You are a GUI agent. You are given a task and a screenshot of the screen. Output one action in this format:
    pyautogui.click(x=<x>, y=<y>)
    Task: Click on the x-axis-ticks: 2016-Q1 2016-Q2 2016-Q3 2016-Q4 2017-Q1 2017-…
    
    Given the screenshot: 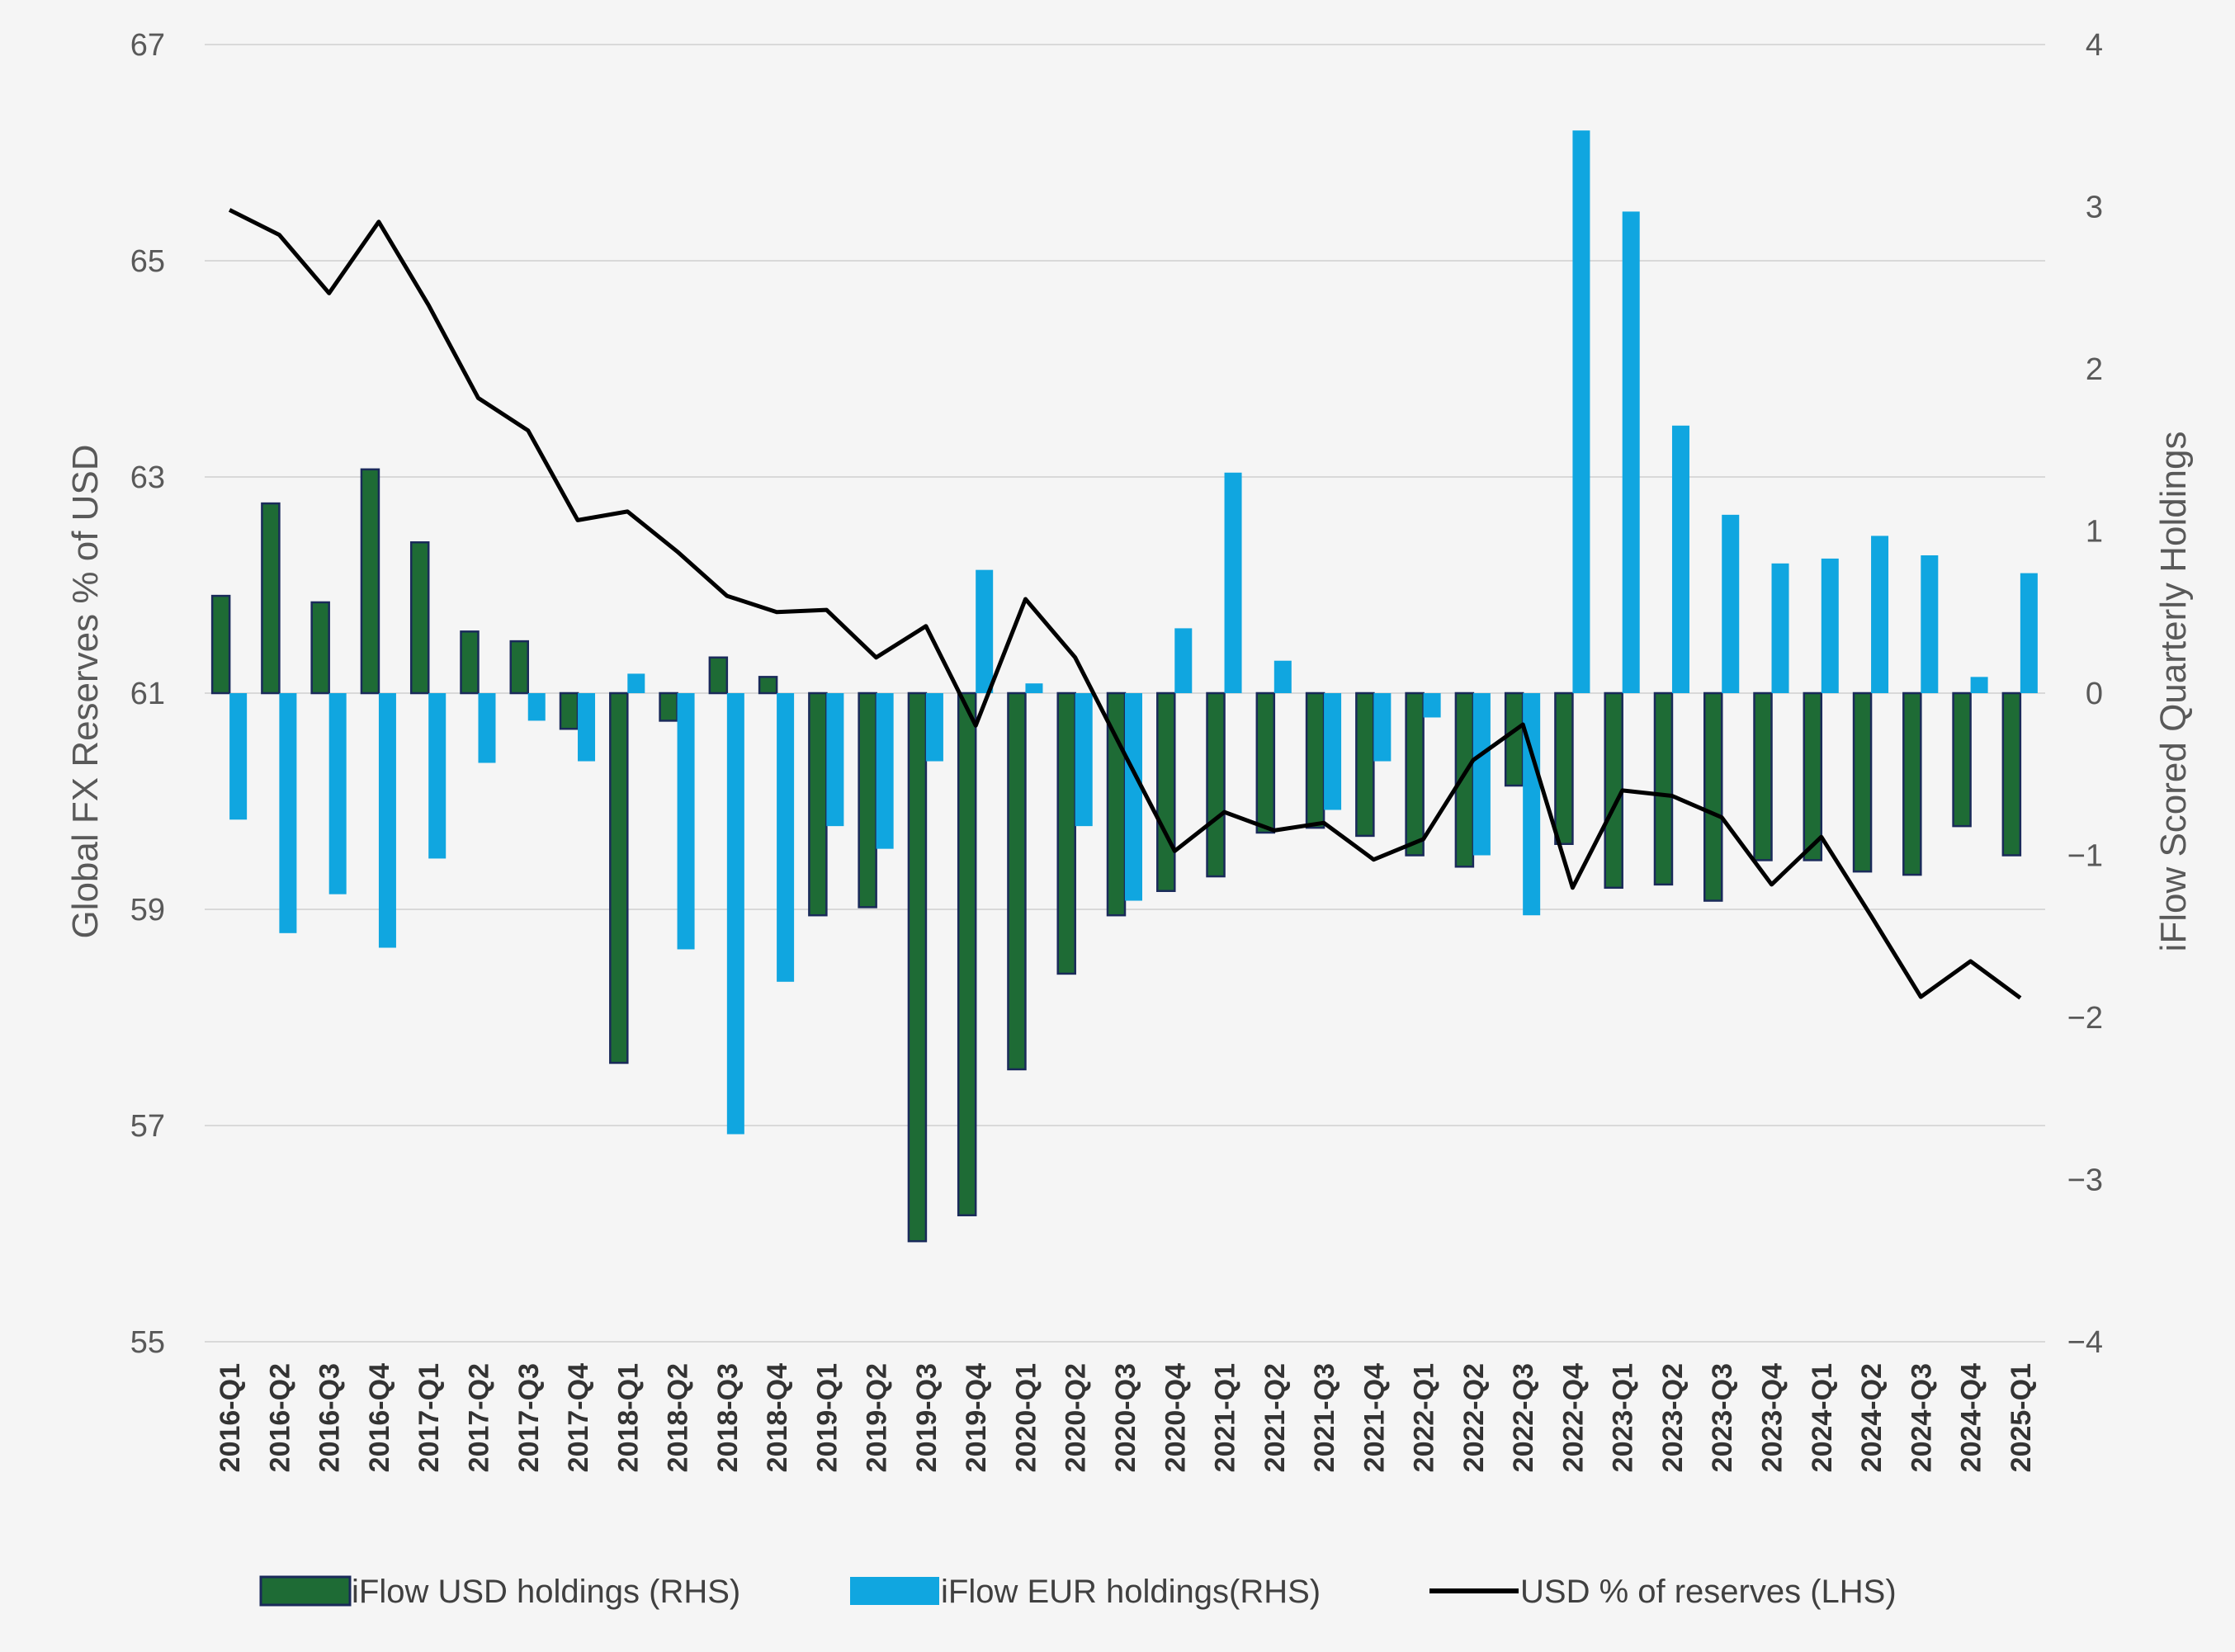 What is the action you would take?
    pyautogui.click(x=1126, y=1418)
    